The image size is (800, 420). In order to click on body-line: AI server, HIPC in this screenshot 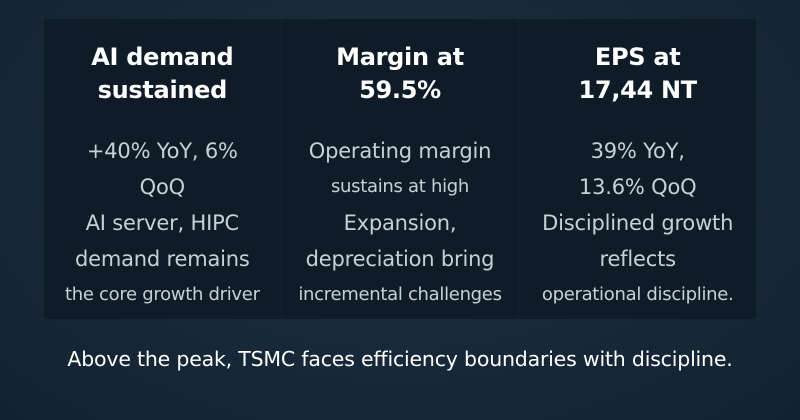, I will do `click(162, 223)`.